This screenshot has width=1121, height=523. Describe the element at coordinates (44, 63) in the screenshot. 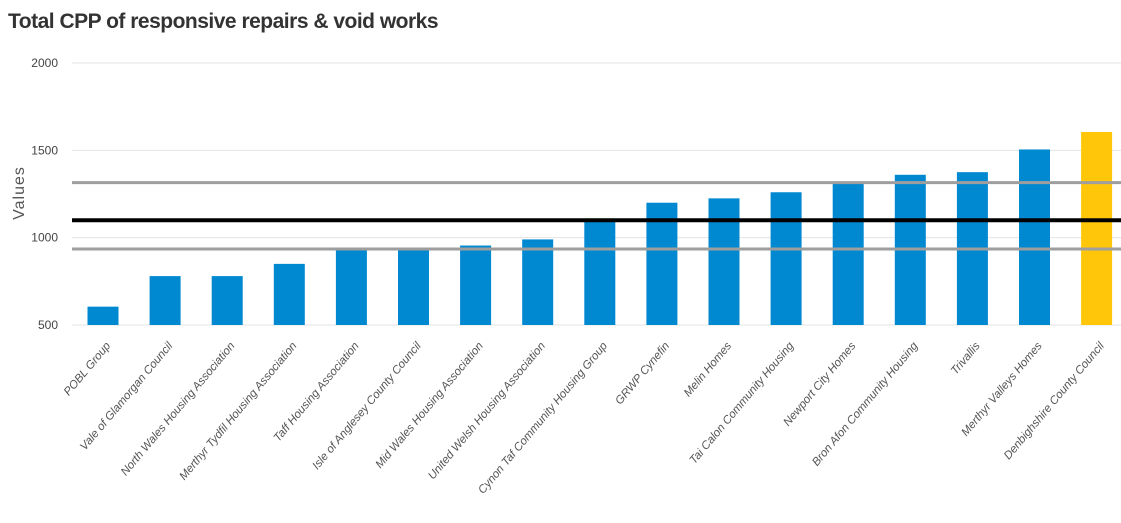

I see `y-tick-label: 2000` at that location.